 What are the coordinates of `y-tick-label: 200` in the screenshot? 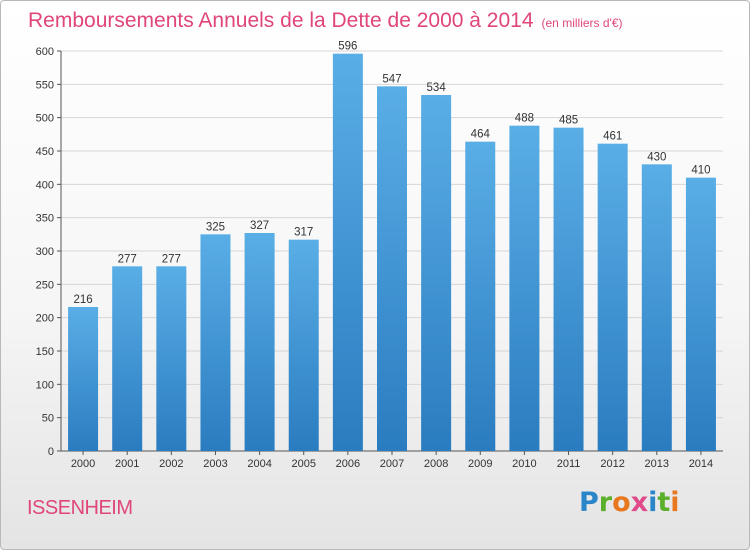 It's located at (45, 319).